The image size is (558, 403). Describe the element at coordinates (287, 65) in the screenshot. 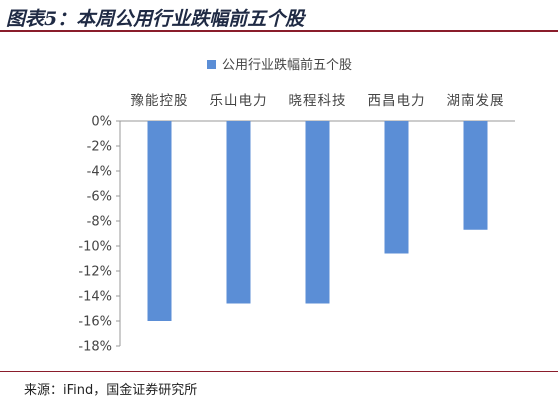

I see `legend-label: 公用行业跌幅前五个股` at that location.